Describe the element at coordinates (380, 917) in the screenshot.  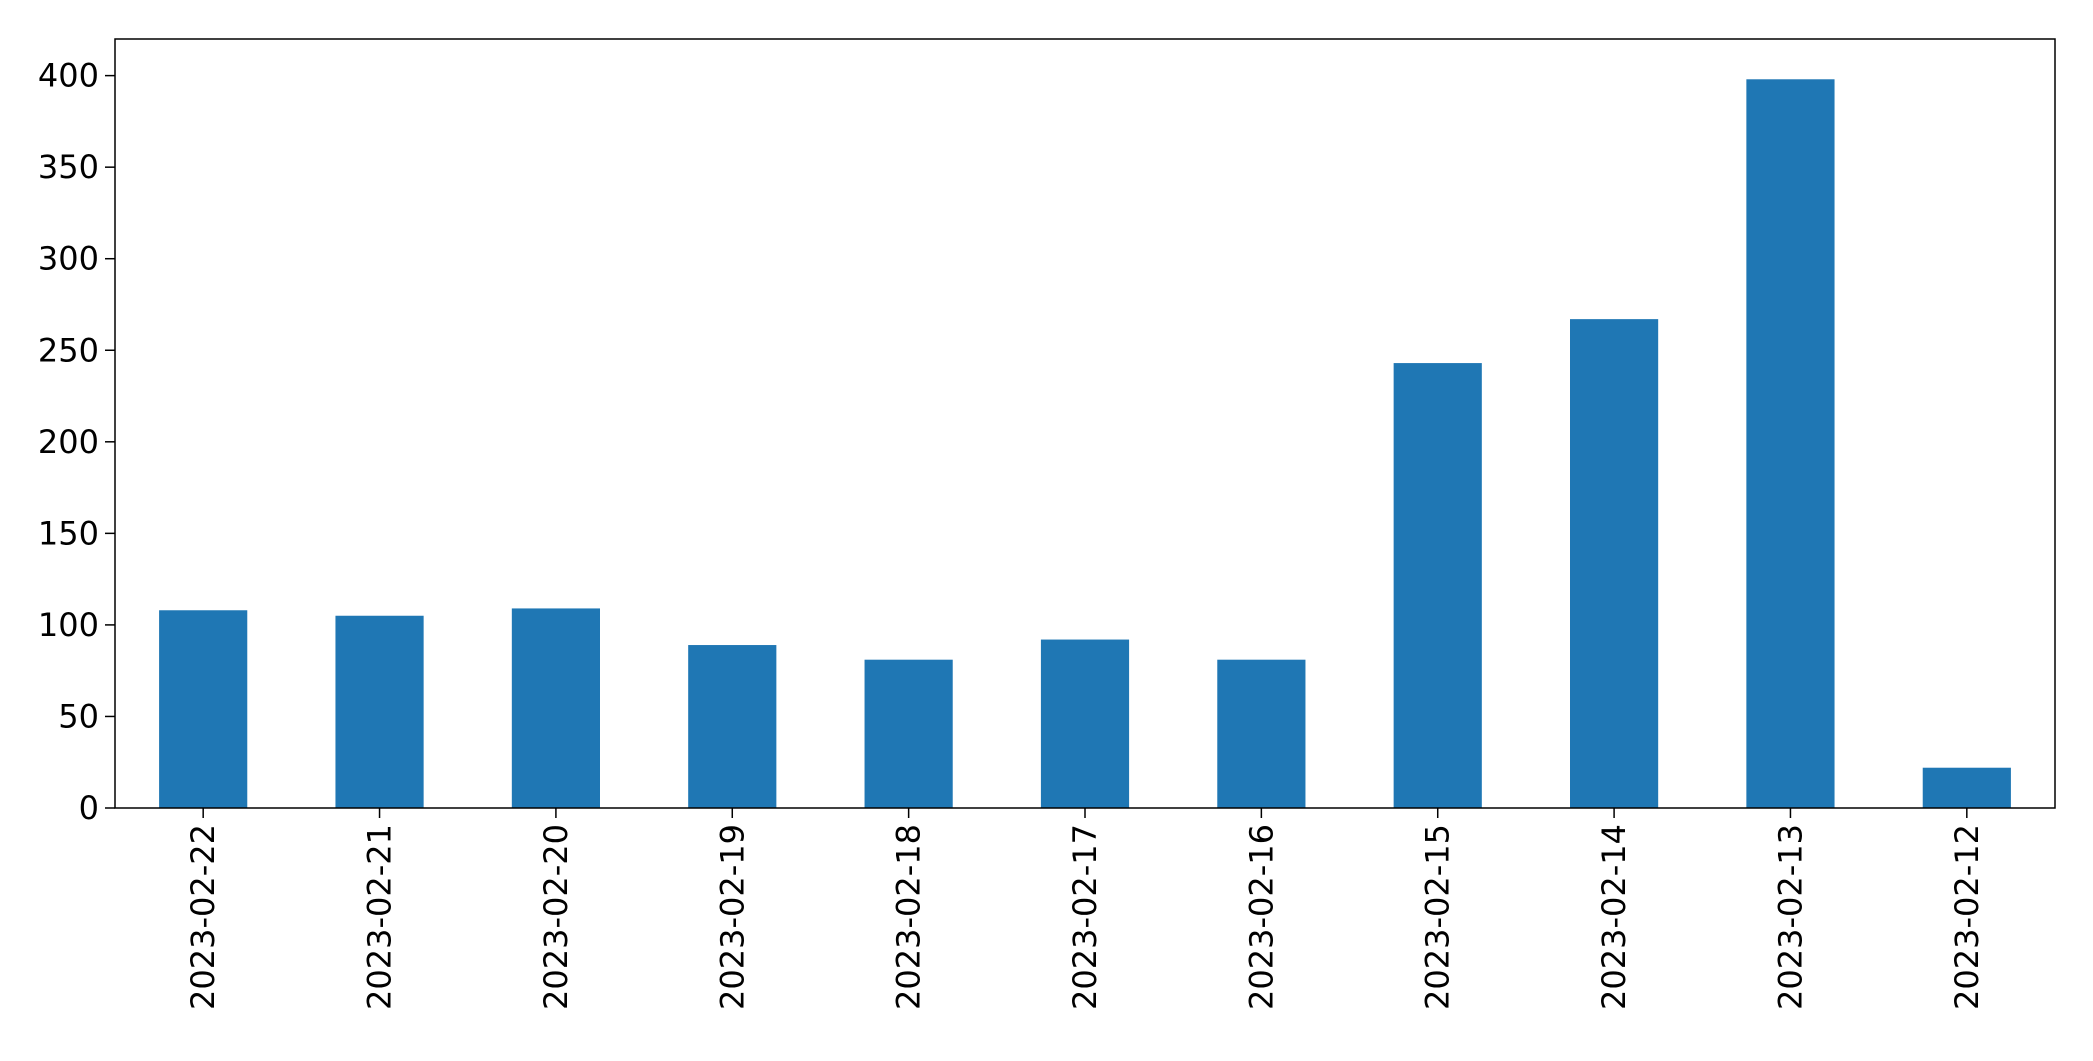
I see `x-tick-label-2023-02-21: 2023-02-21` at that location.